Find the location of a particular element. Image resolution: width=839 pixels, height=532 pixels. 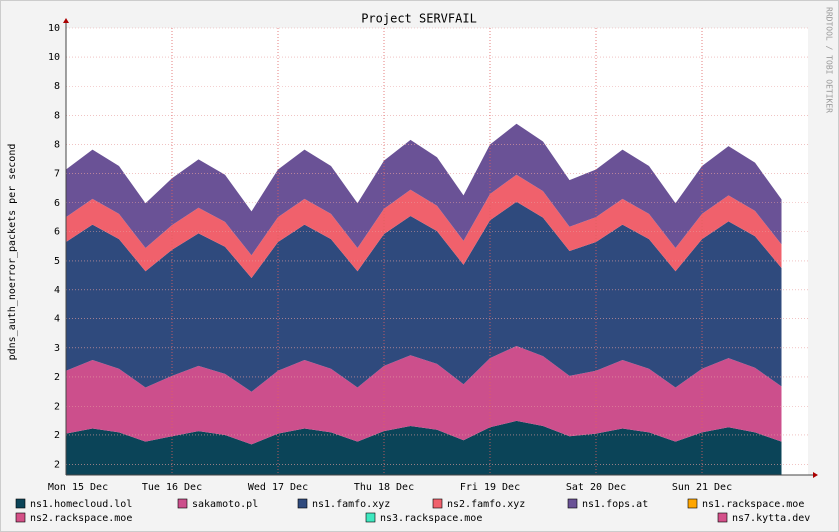

legend-label: ns2.famfo.xyz is located at coordinates (486, 504).